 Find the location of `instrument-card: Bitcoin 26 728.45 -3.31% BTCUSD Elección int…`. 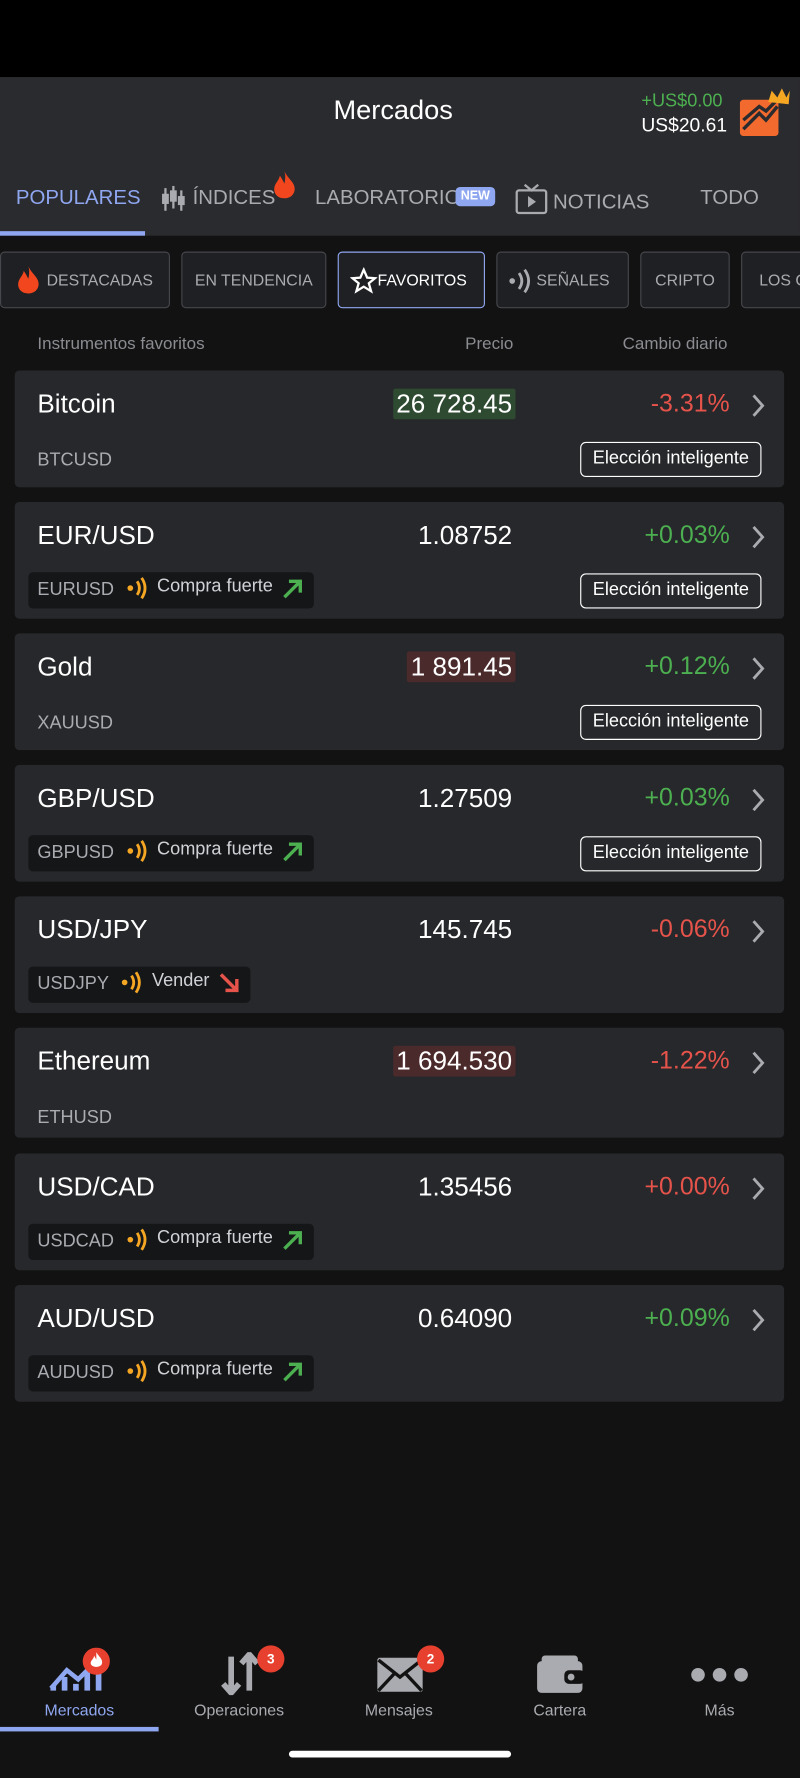

instrument-card: Bitcoin 26 728.45 -3.31% BTCUSD Elección int… is located at coordinates (399, 429).